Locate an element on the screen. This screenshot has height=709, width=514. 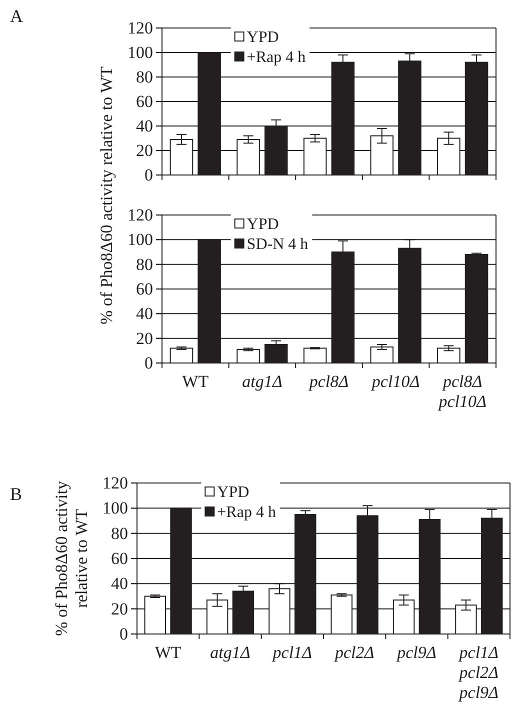
x-tick-label: pcl2Δ is located at coordinates (354, 652).